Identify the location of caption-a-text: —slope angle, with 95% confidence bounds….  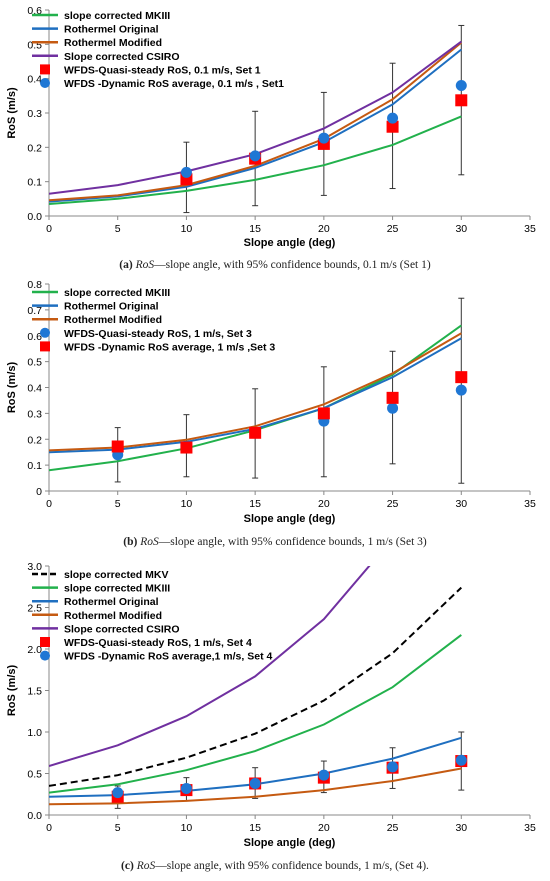
(292, 265).